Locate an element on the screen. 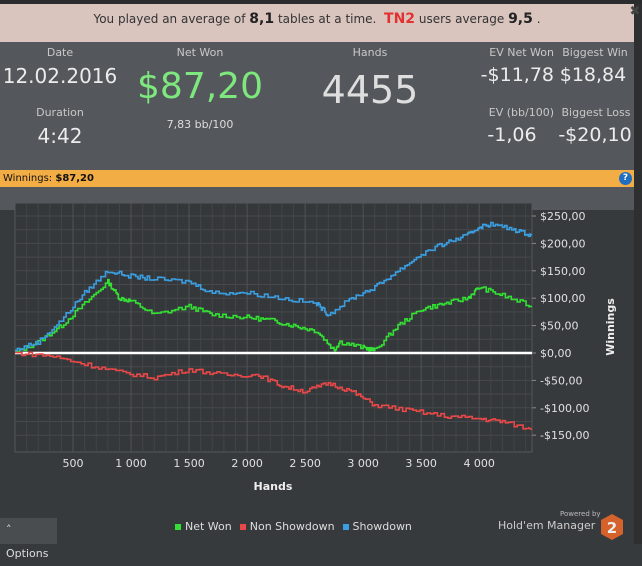 The width and height of the screenshot is (642, 566). x-tick-label: 2 000 is located at coordinates (247, 463).